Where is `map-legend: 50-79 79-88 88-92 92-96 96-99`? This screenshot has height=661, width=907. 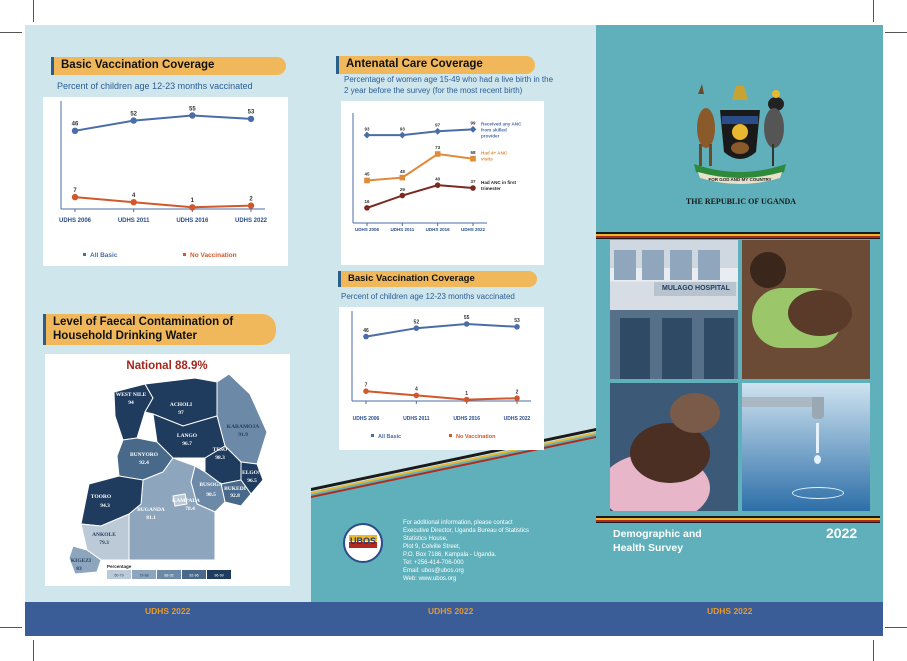 map-legend: 50-79 79-88 88-92 92-96 96-99 is located at coordinates (169, 574).